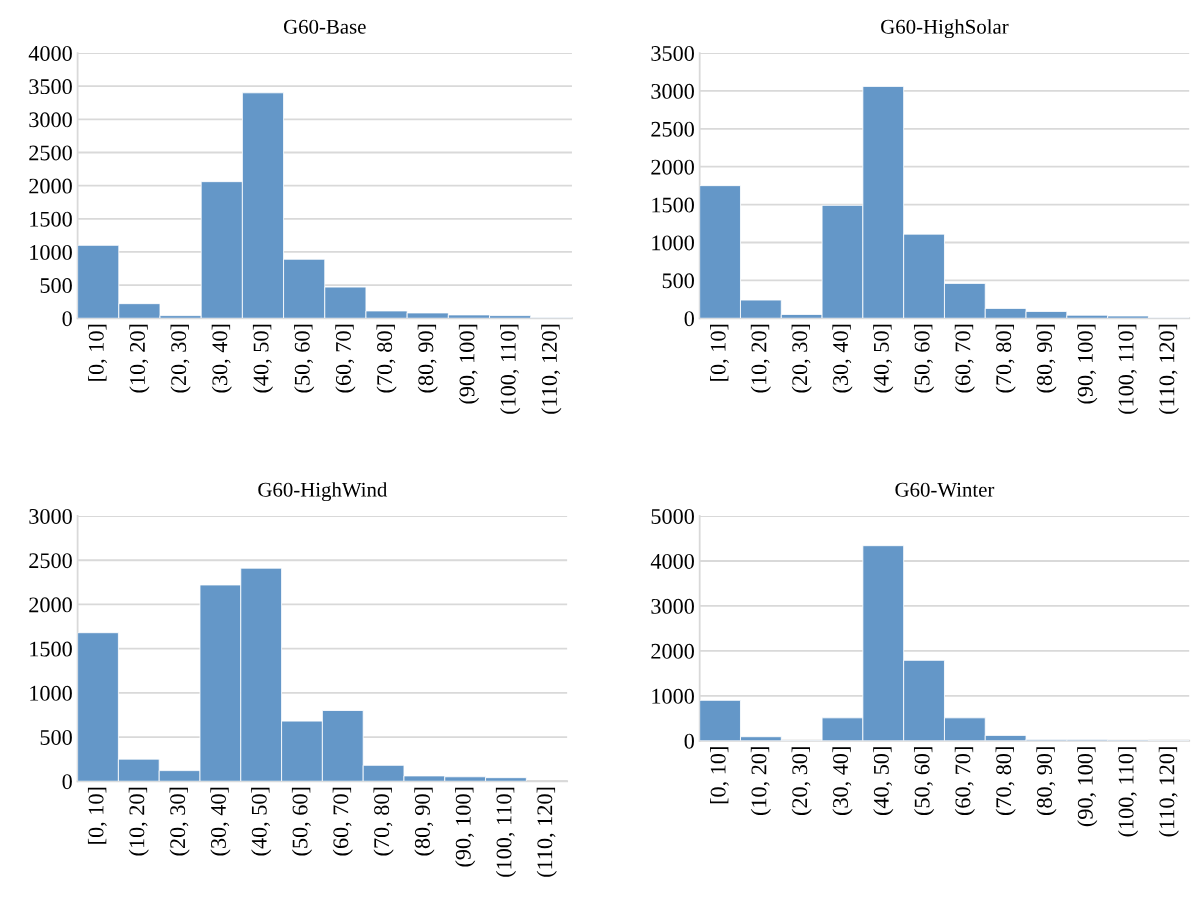 Image resolution: width=1194 pixels, height=899 pixels. Describe the element at coordinates (945, 489) in the screenshot. I see `chart-title: G60-Winter` at that location.